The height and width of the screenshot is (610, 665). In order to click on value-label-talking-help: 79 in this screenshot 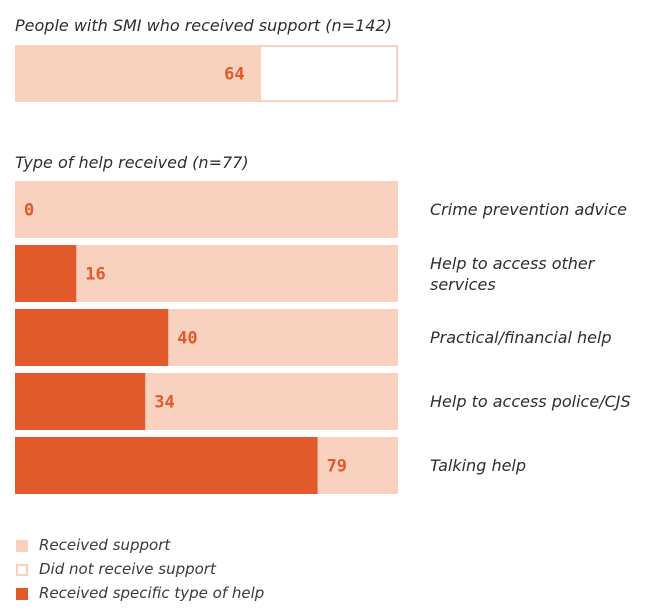, I will do `click(337, 467)`.